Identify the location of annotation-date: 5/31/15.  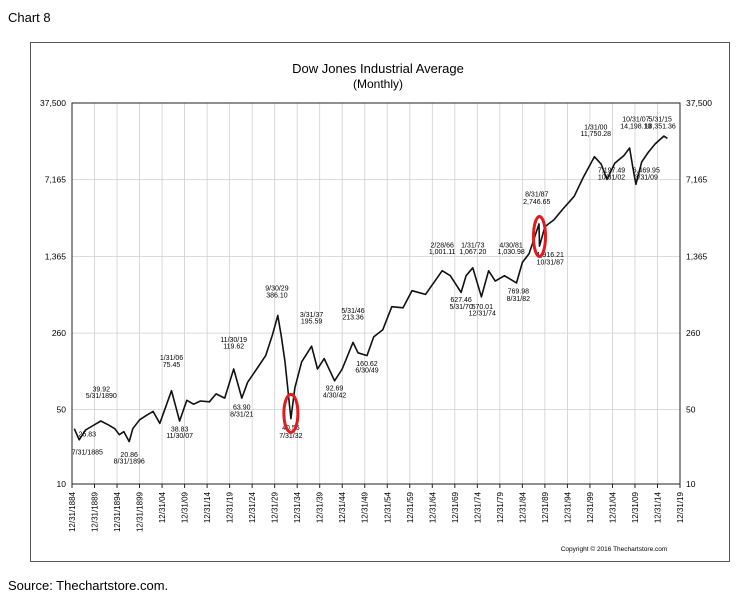
(660, 119).